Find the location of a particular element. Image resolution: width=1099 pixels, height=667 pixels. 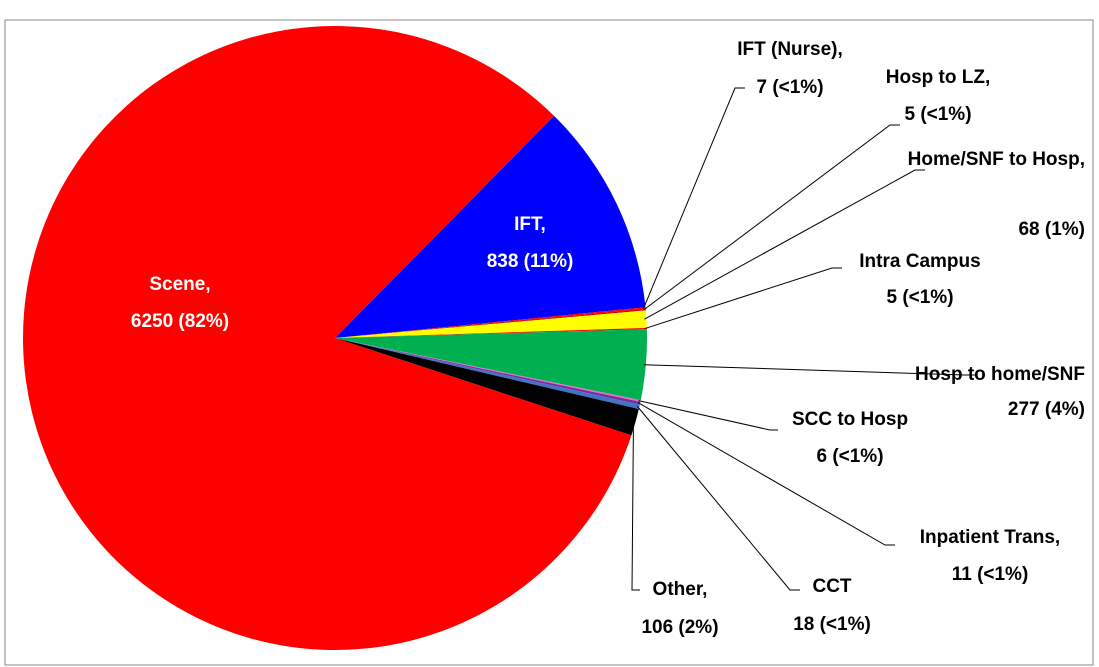

data-label-name: Hosp to LZ, is located at coordinates (938, 77).